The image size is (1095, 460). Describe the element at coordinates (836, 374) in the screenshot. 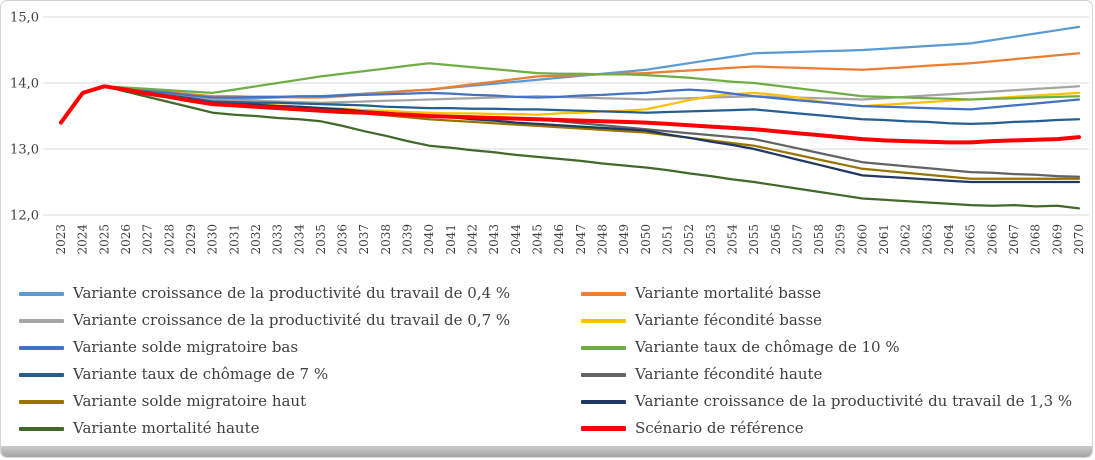

I see `legend-item-fecondite-haute: Variante fécondité haute` at that location.